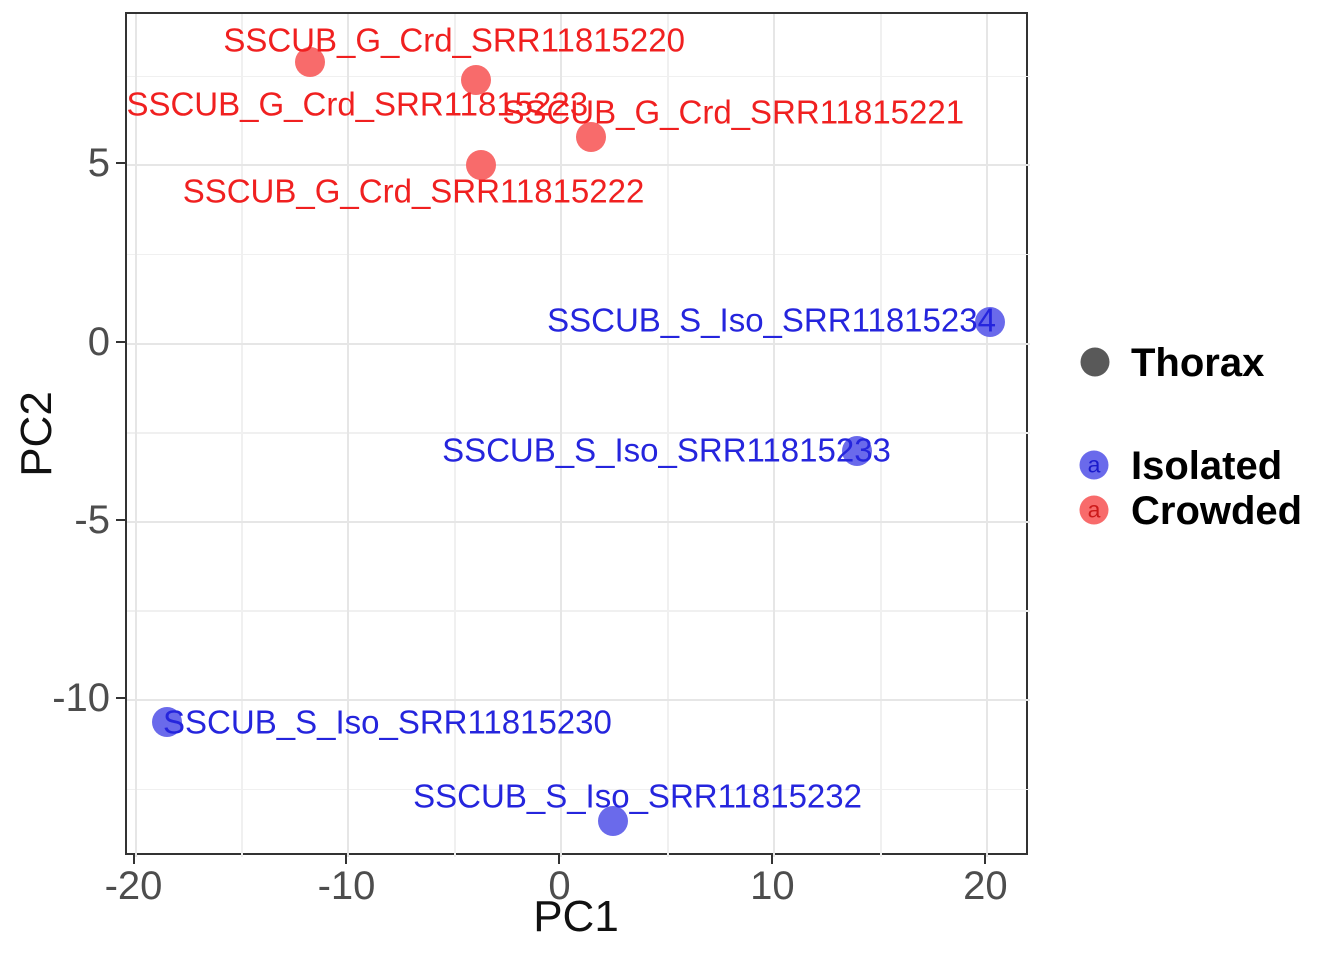  What do you see at coordinates (81, 698) in the screenshot?
I see `y-tick-label: -10` at bounding box center [81, 698].